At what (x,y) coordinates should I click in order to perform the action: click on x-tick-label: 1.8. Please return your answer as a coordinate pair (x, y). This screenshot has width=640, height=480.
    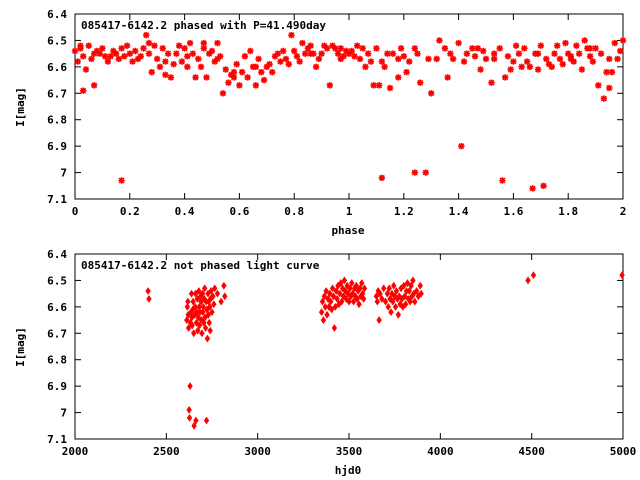
    Looking at the image, I should click on (568, 211).